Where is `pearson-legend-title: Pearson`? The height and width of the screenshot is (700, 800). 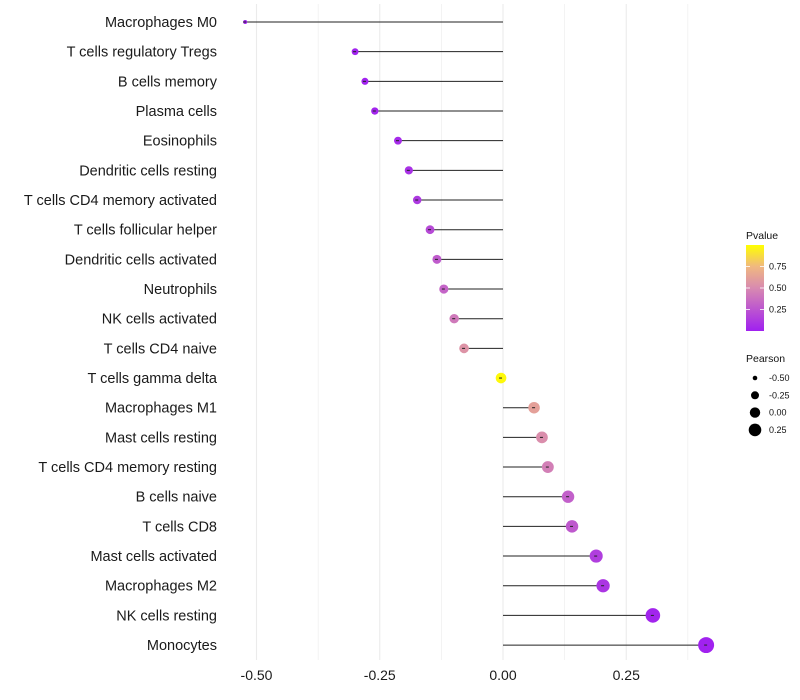 pearson-legend-title: Pearson is located at coordinates (765, 359).